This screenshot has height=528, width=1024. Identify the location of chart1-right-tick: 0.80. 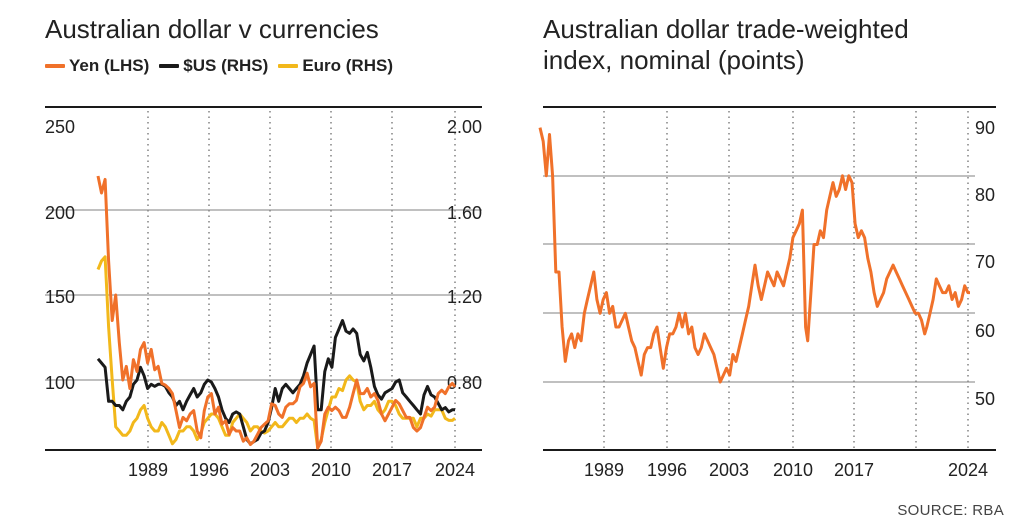
(464, 383).